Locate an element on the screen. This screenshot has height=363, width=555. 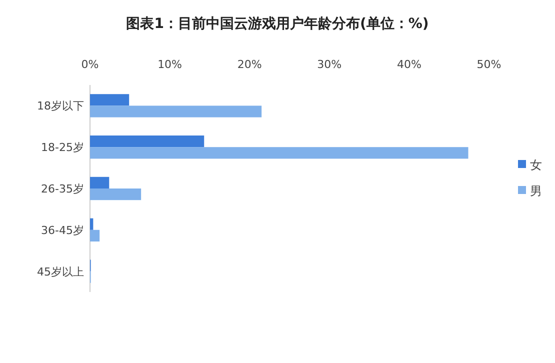
y-tick-label: 36-45岁 is located at coordinates (62, 230).